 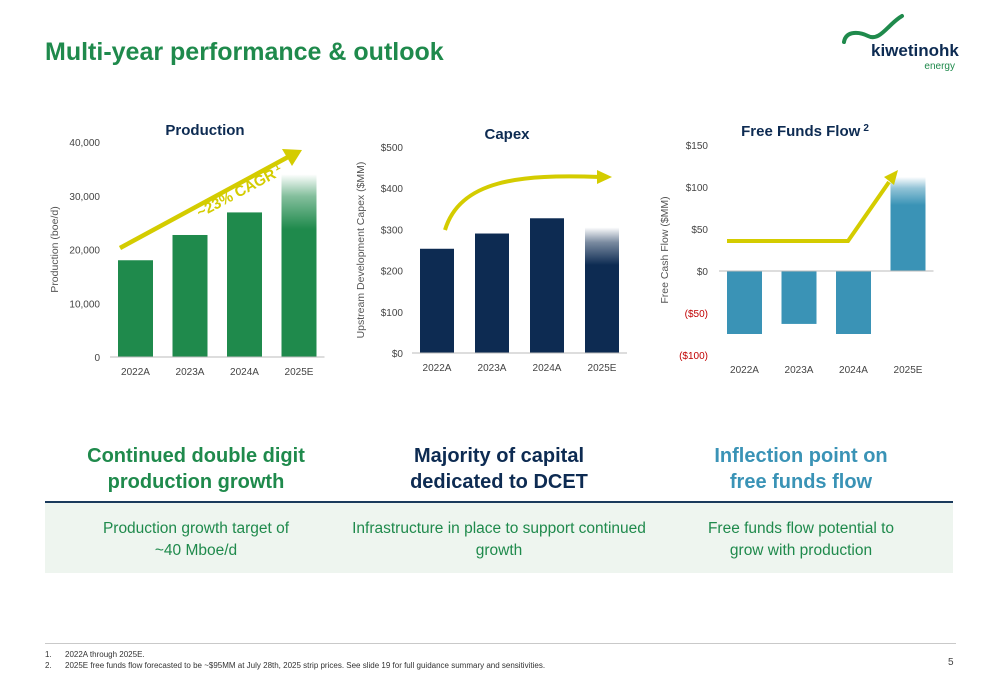 What do you see at coordinates (361, 250) in the screenshot?
I see `y-axis-label: Upstream Development Capex ($MM)` at bounding box center [361, 250].